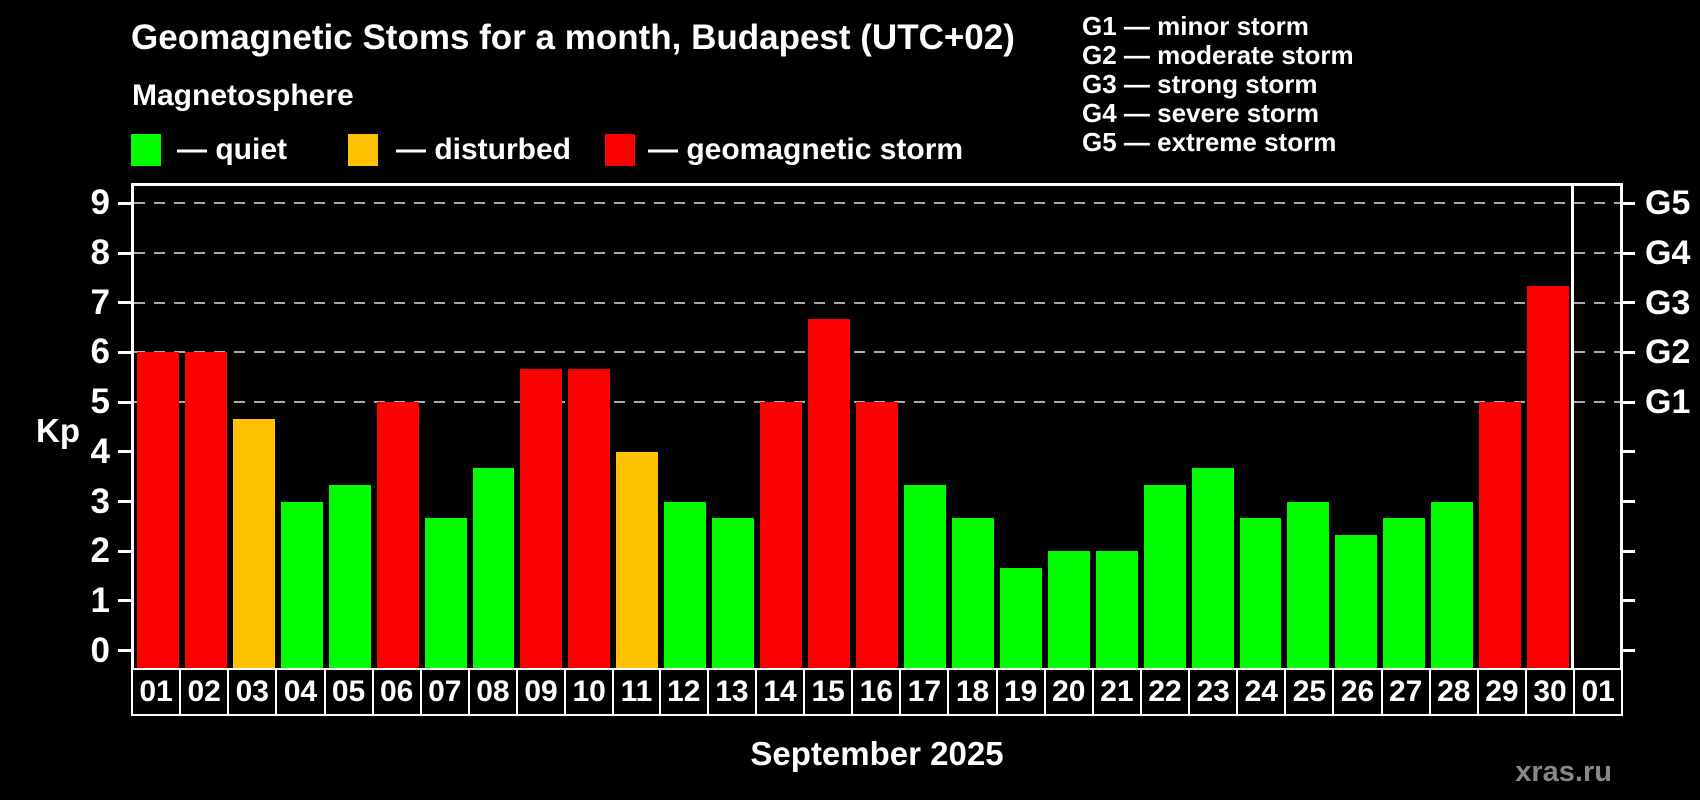 Image resolution: width=1700 pixels, height=800 pixels. What do you see at coordinates (1405, 692) in the screenshot?
I see `day-cell-27: 27` at bounding box center [1405, 692].